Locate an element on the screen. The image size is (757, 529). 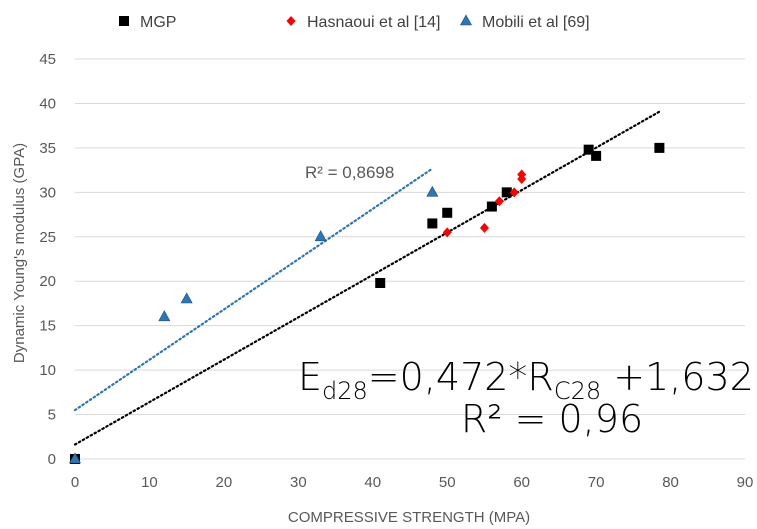
eq-sub-d28: d28 is located at coordinates (345, 391).